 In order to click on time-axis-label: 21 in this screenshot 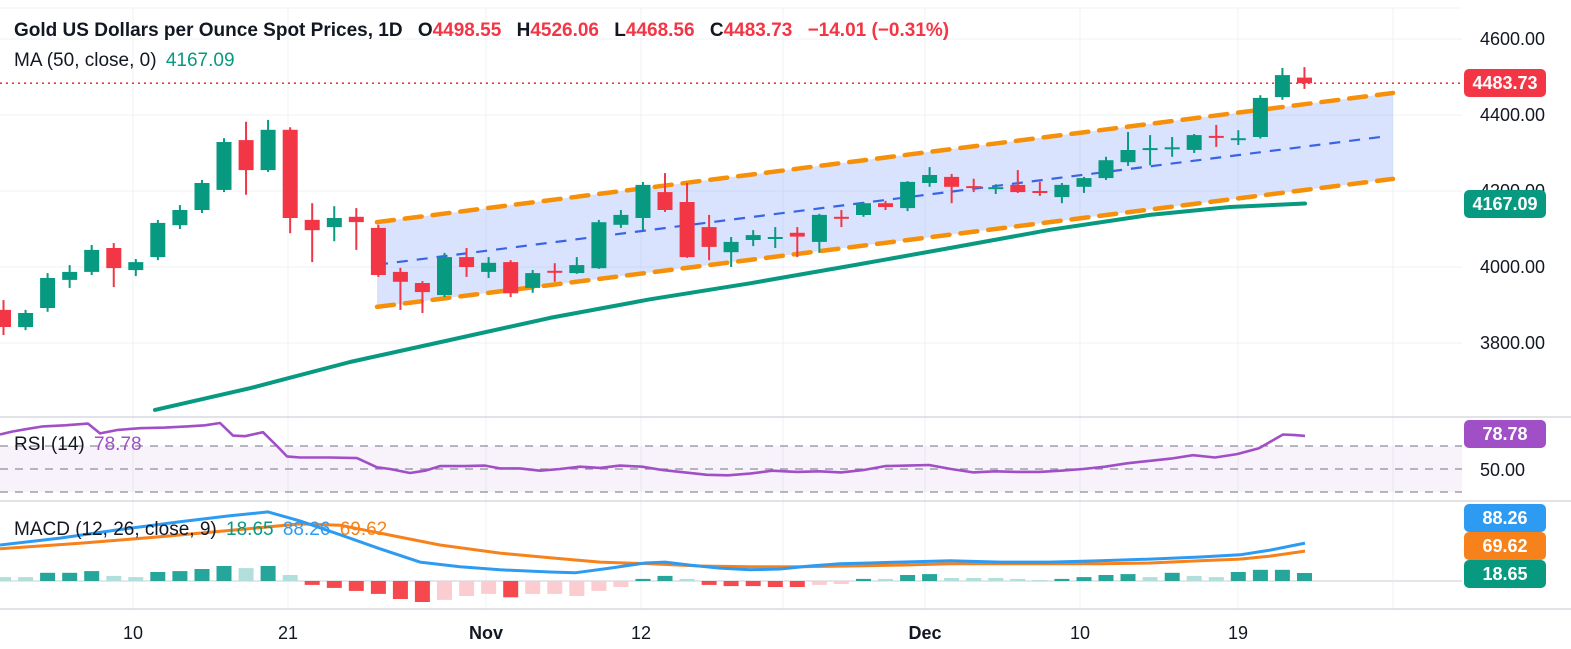, I will do `click(288, 633)`.